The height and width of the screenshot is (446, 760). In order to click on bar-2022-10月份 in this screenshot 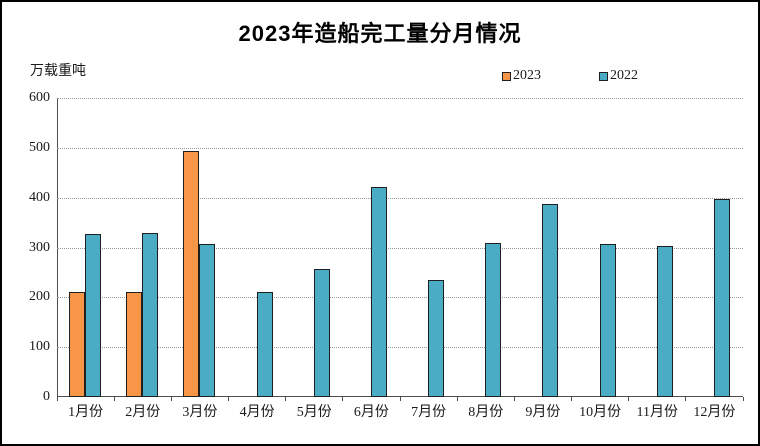, I will do `click(607, 320)`.